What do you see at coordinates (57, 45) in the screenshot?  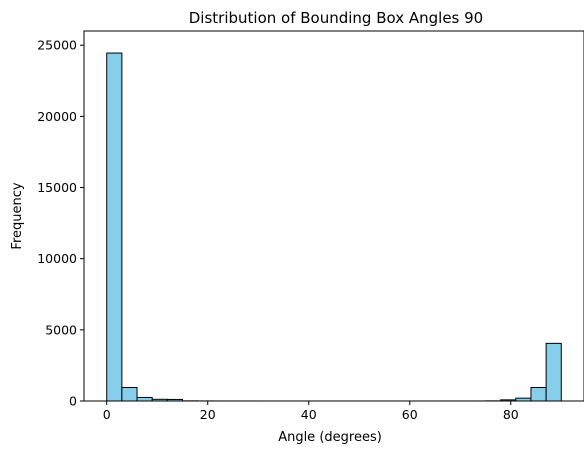 I see `y-tick-label-5: 25000` at bounding box center [57, 45].